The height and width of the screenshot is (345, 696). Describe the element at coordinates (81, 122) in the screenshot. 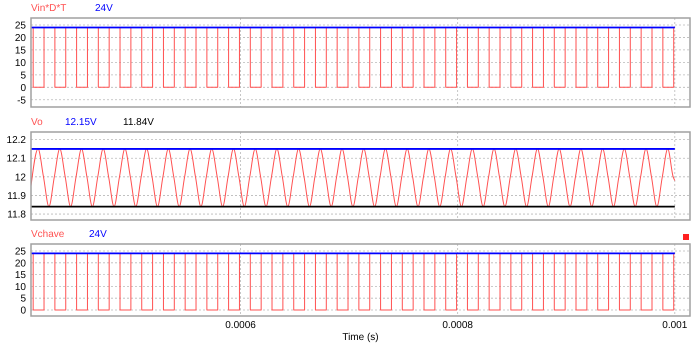

I see `text: 12.15V` at that location.